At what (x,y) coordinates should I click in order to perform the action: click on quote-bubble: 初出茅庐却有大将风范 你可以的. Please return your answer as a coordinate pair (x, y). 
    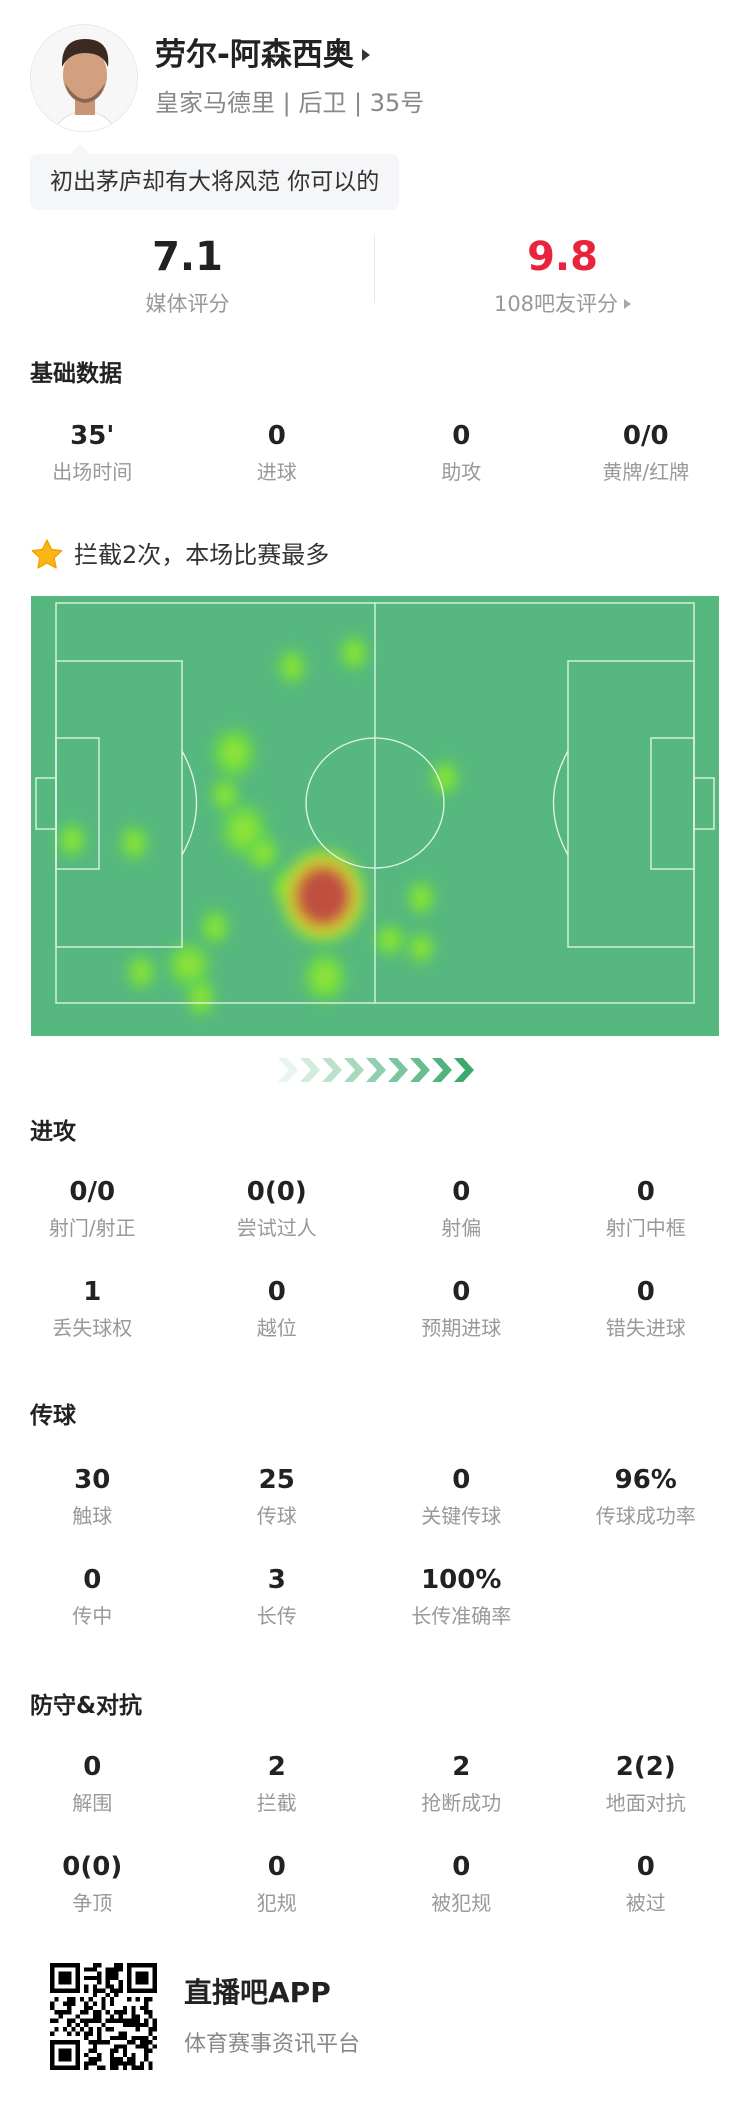
    Looking at the image, I should click on (215, 177).